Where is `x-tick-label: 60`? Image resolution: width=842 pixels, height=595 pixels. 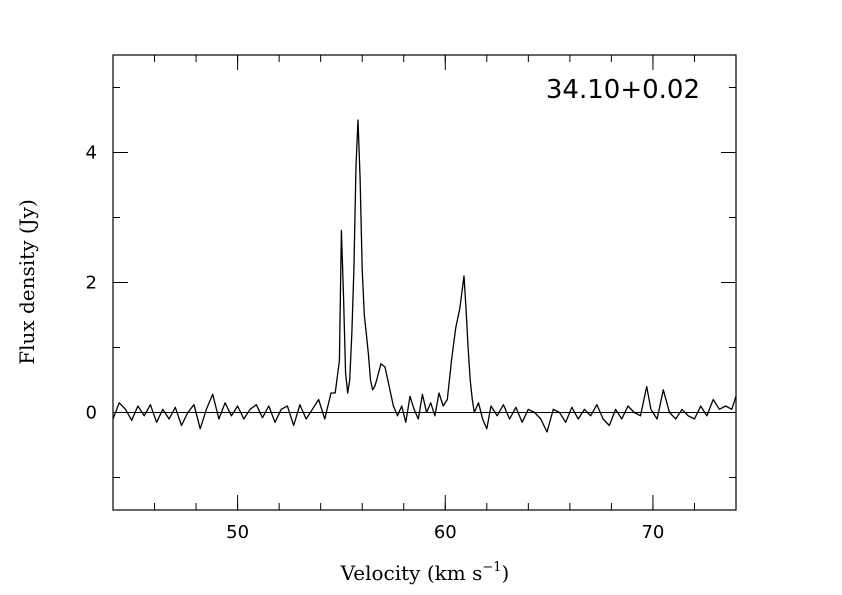
x-tick-label: 60 is located at coordinates (445, 532).